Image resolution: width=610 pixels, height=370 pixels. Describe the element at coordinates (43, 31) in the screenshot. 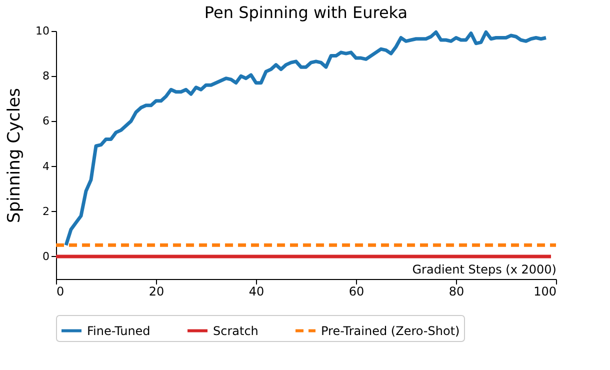

I see `y-tick-label: 10` at that location.